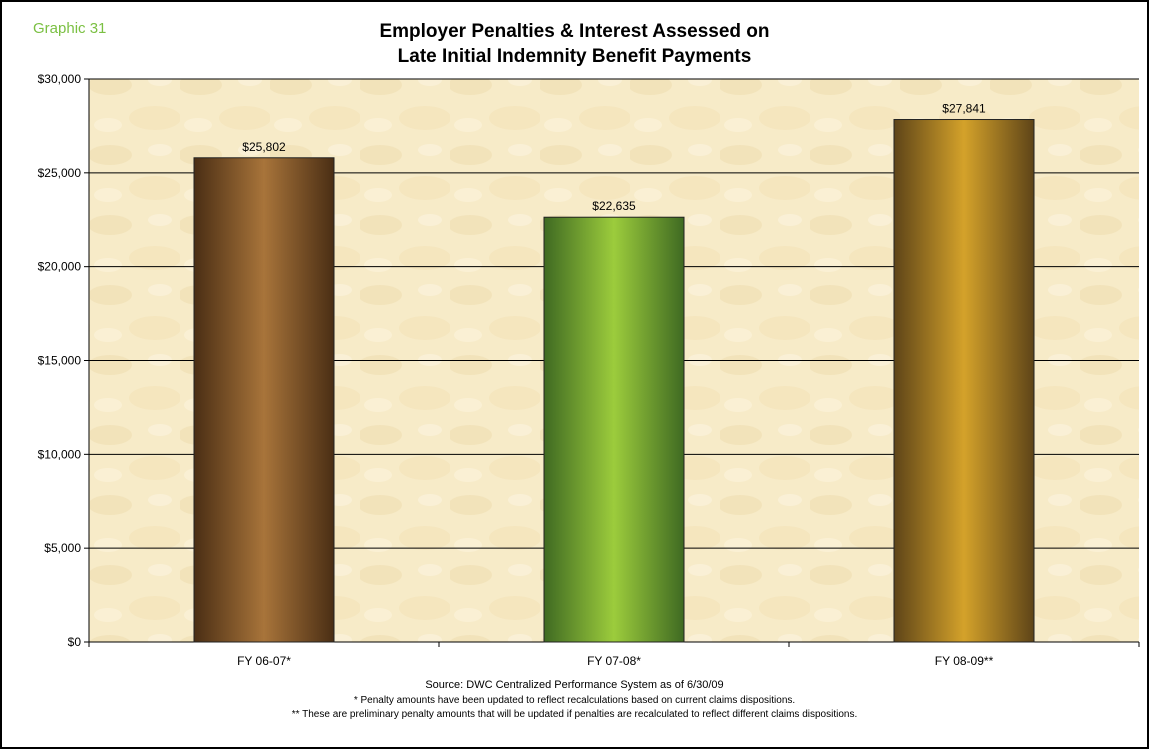 Image resolution: width=1149 pixels, height=749 pixels. Describe the element at coordinates (964, 661) in the screenshot. I see `x-tick-label: FY 08-09**` at that location.